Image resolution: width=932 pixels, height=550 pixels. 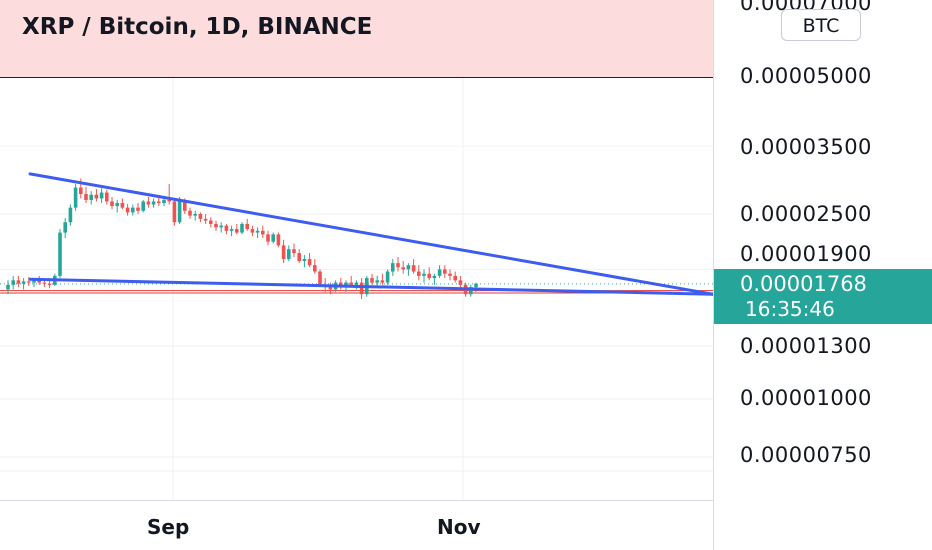 What do you see at coordinates (806, 254) in the screenshot?
I see `price-tick-label: 0.00001900` at bounding box center [806, 254].